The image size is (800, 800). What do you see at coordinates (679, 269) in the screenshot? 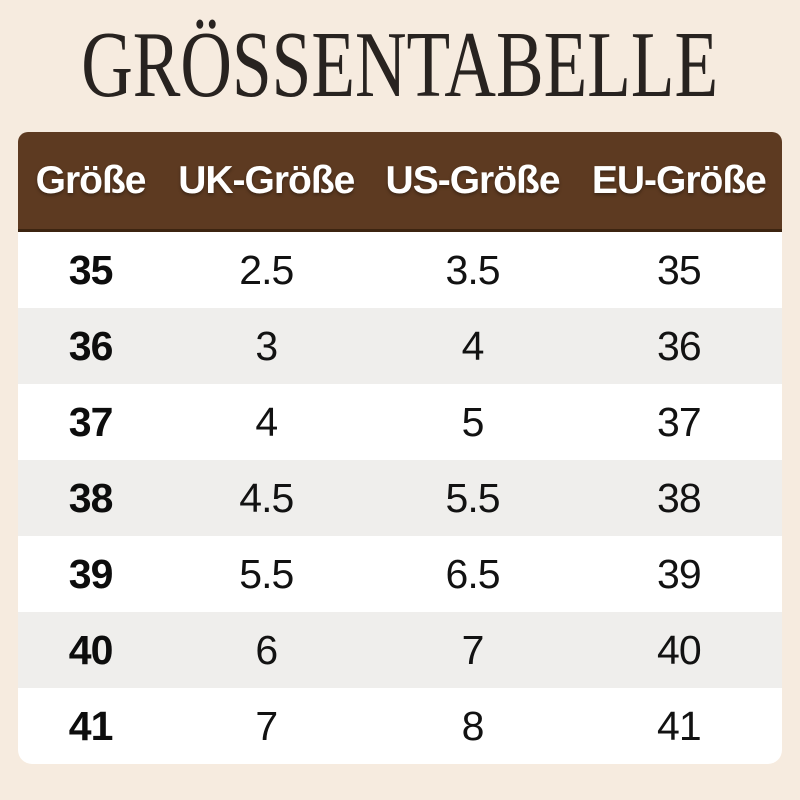
I see `eu-cell: 35` at bounding box center [679, 269].